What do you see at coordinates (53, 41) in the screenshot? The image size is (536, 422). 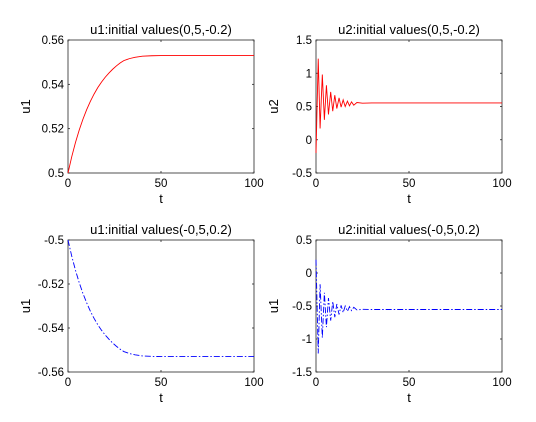 I see `y-tick-label: 0.56` at bounding box center [53, 41].